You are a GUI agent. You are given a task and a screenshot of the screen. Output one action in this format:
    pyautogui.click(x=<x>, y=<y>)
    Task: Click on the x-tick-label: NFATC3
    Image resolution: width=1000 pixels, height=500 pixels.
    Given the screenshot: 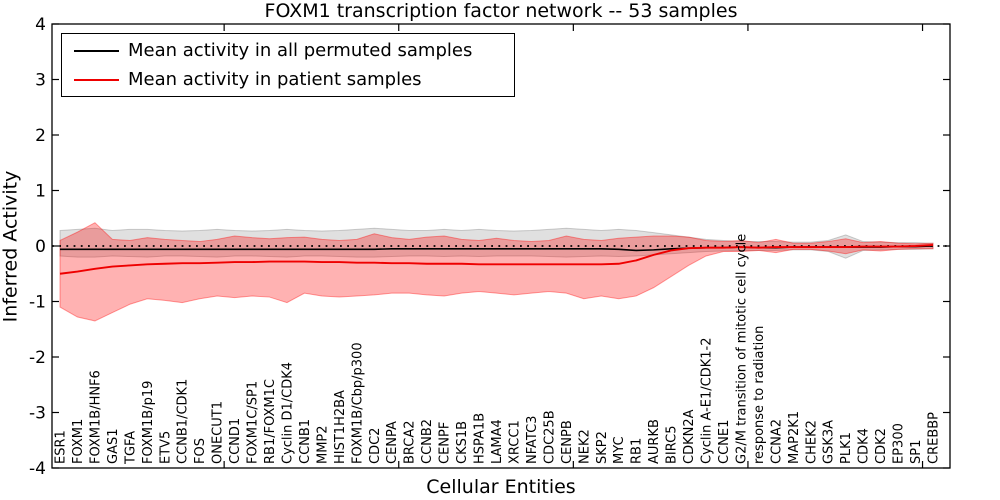 What is the action you would take?
    pyautogui.click(x=532, y=440)
    